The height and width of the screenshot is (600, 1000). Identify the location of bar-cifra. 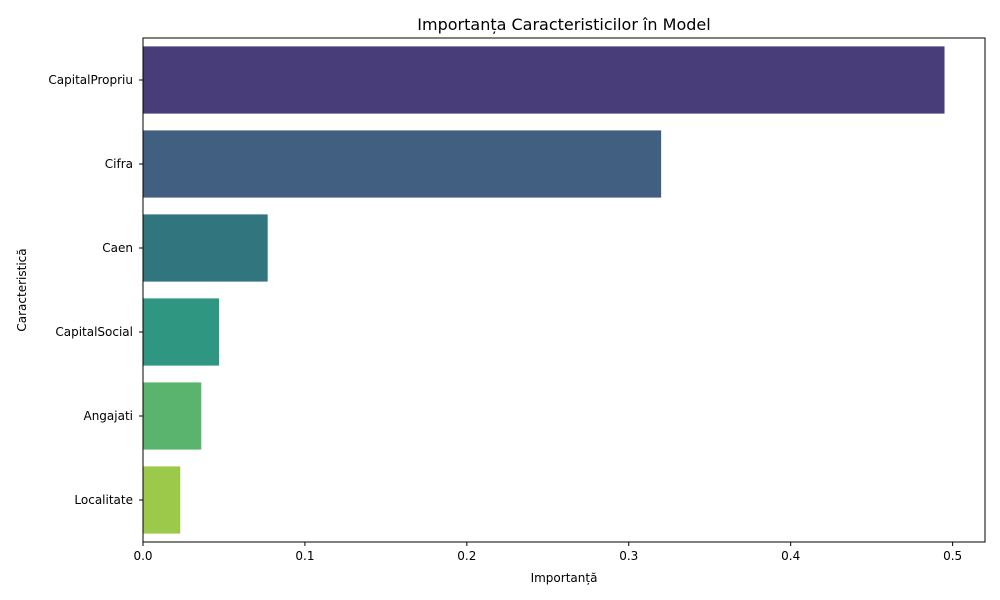
(402, 164).